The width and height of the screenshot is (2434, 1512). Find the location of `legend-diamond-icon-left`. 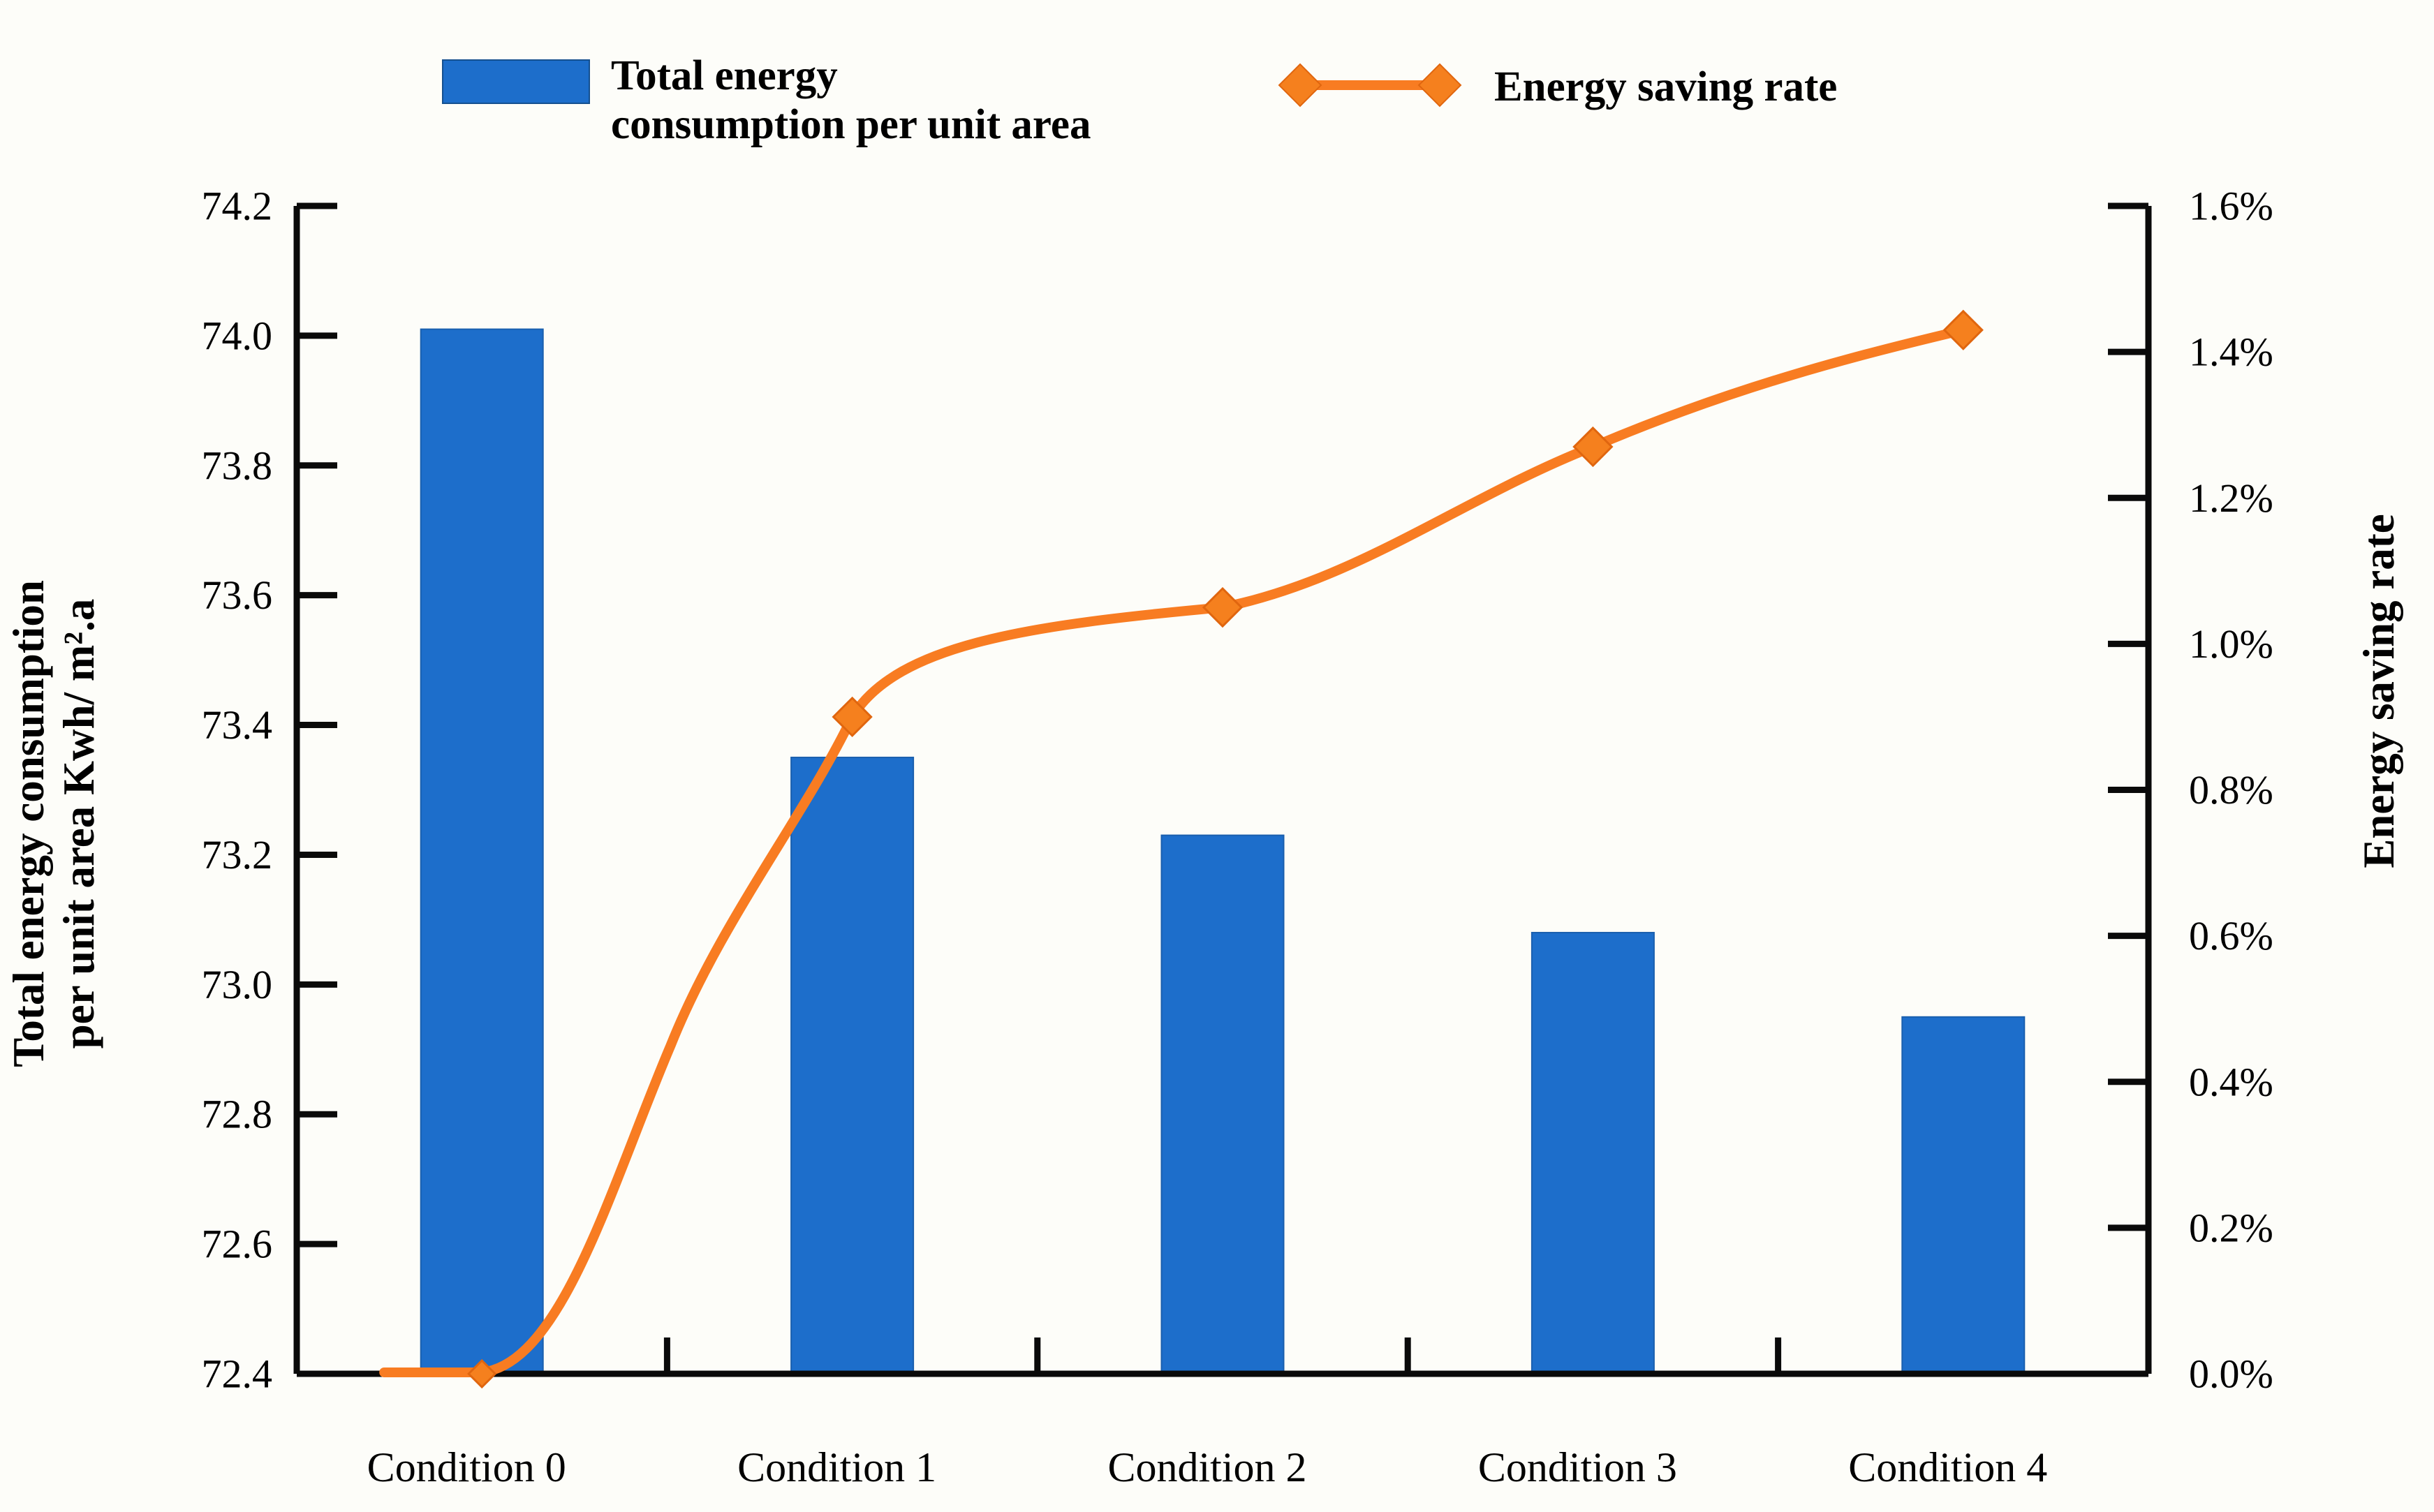

legend-diamond-icon-left is located at coordinates (1300, 85).